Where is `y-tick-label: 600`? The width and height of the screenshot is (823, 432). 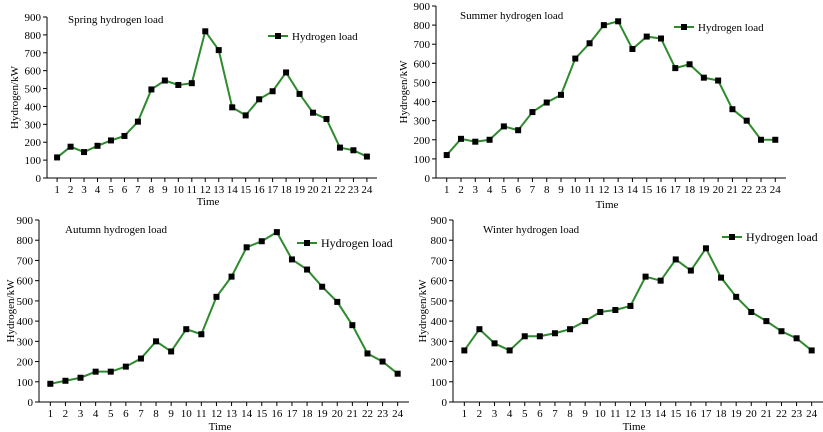 y-tick-label: 600 is located at coordinates (33, 72).